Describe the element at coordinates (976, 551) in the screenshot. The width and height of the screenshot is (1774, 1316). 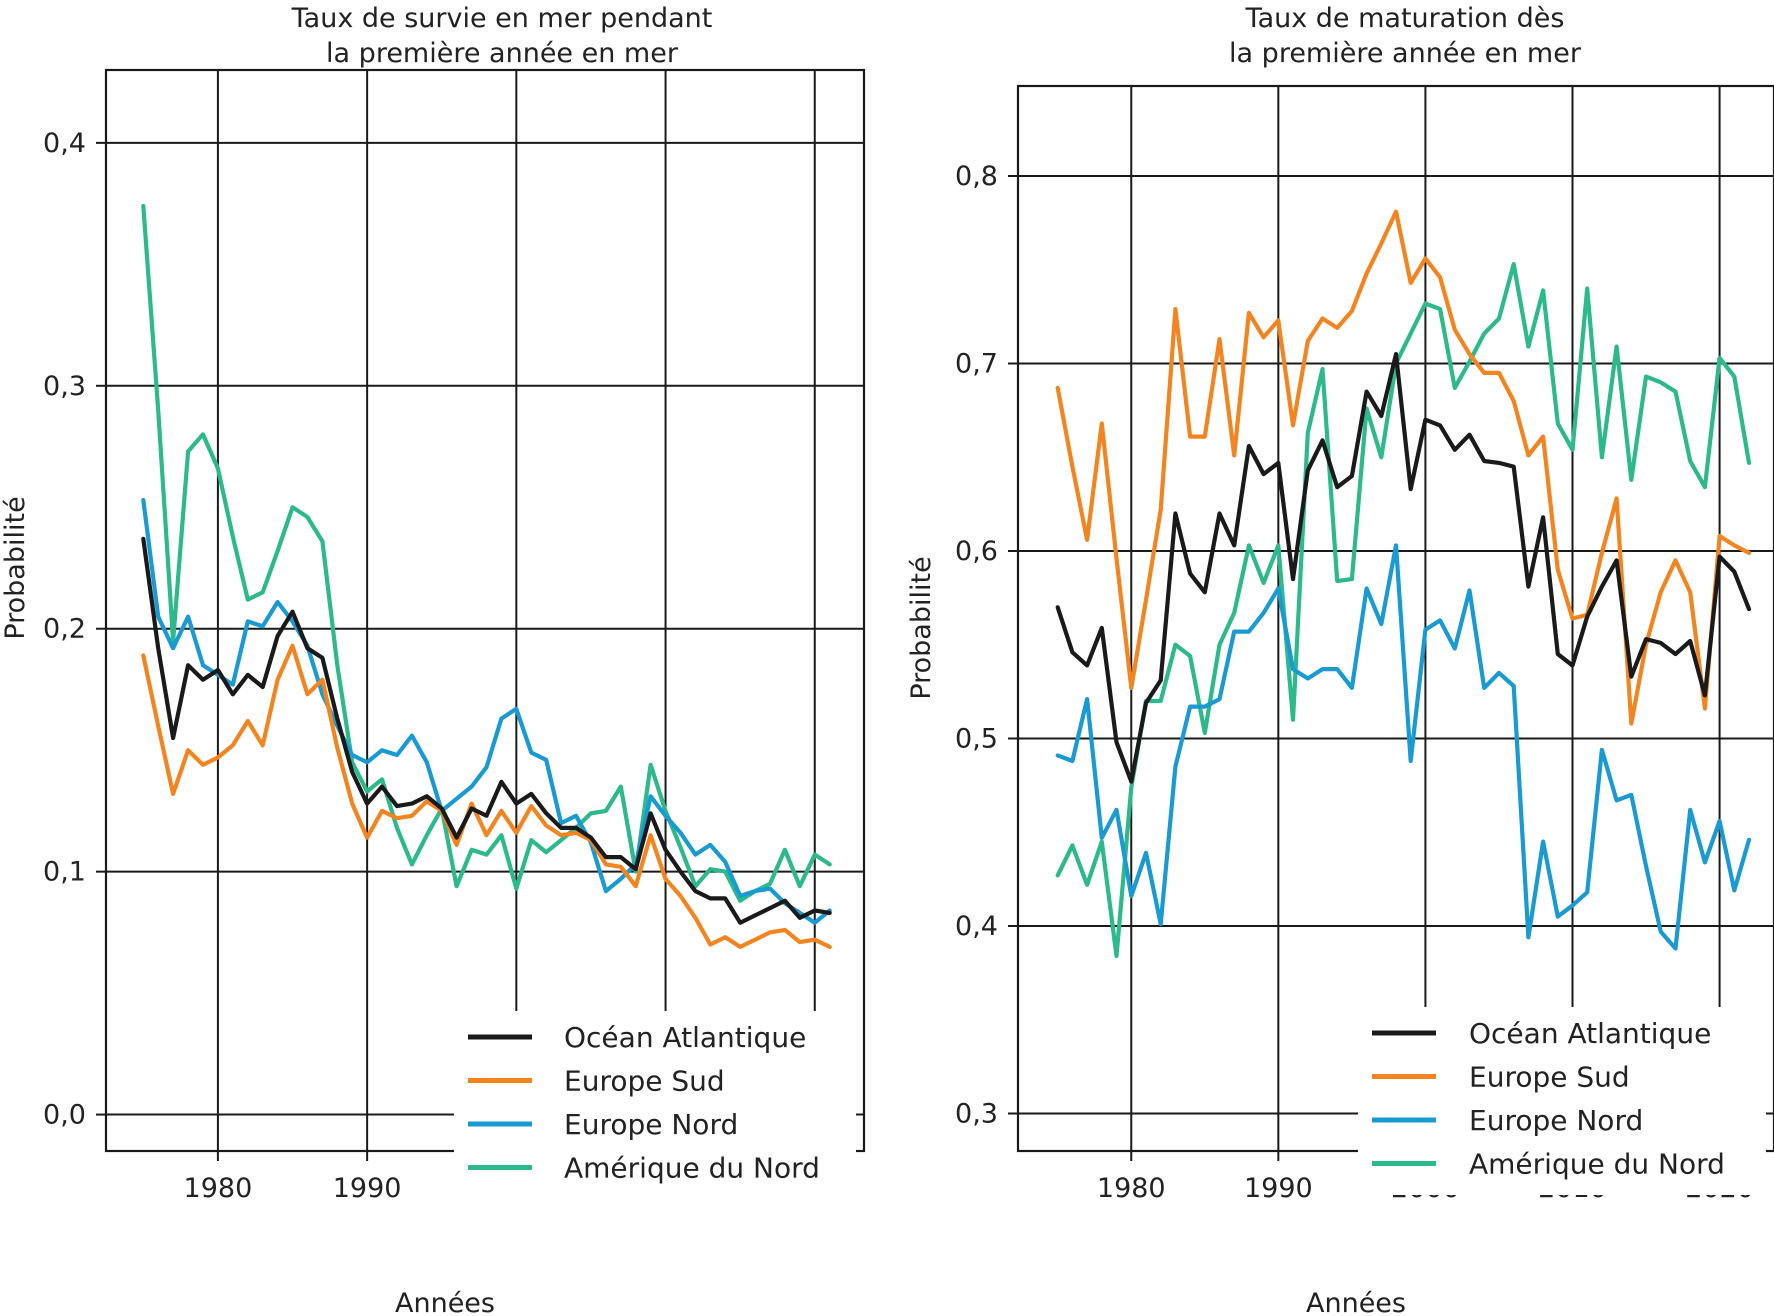
I see `y-tick-label: 0,6` at that location.